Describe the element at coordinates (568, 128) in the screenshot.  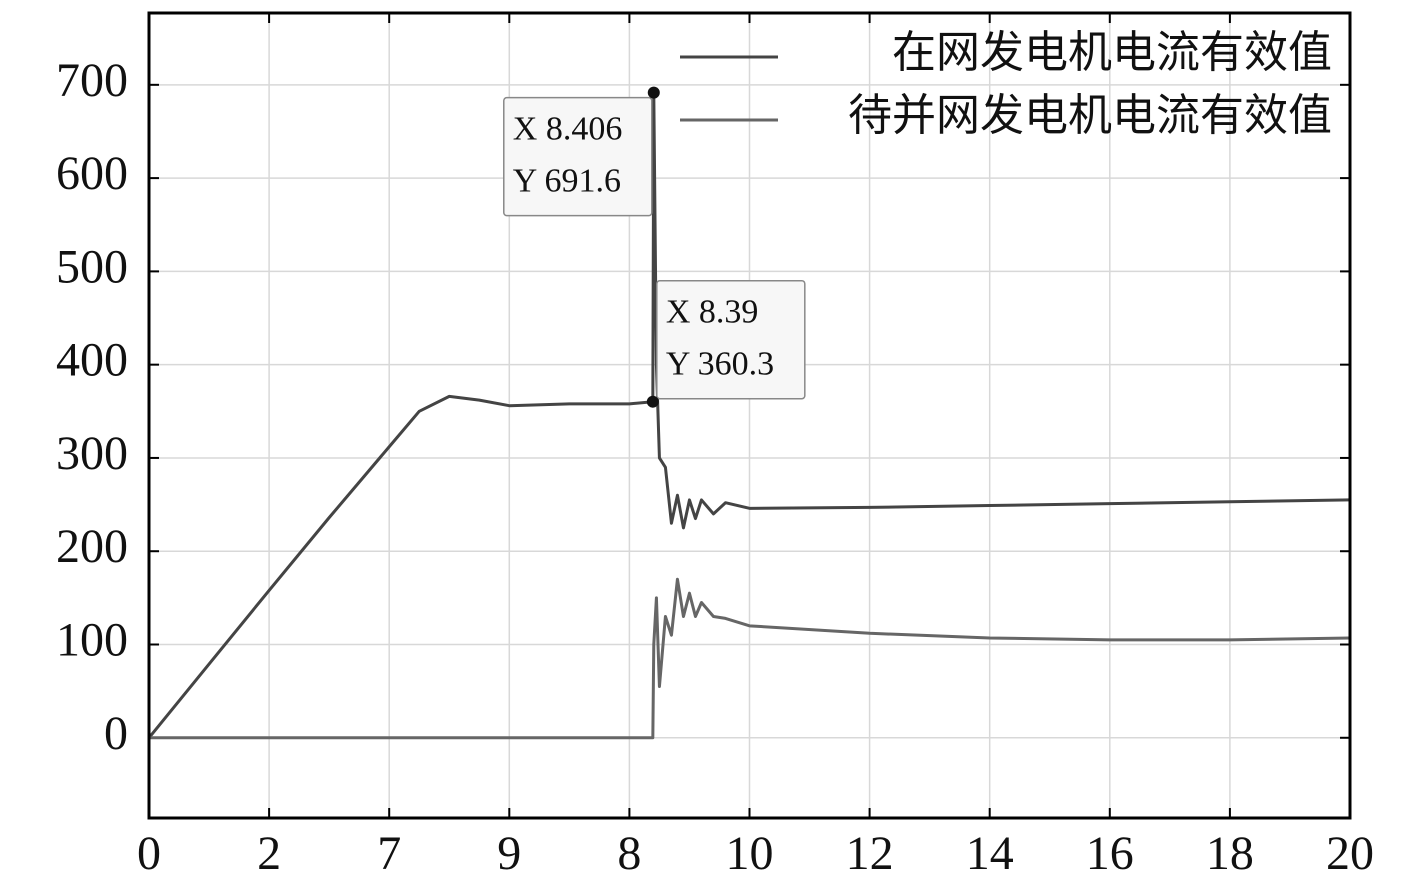
I see `annotation-x: X 8.406` at that location.